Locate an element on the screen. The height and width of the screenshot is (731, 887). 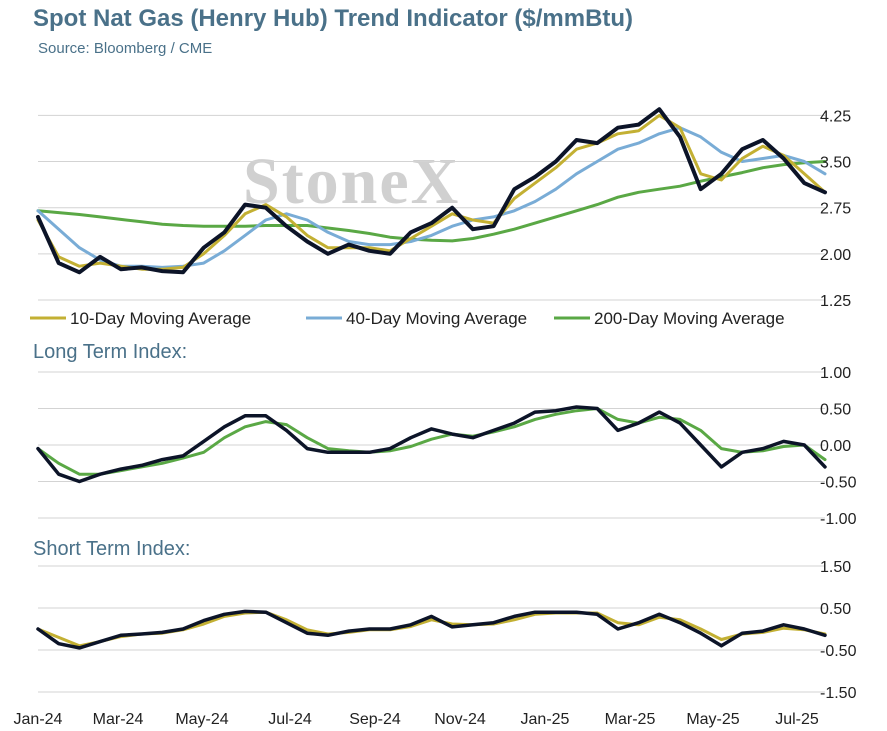
price-y-tick-label: 3.50 is located at coordinates (835, 163).